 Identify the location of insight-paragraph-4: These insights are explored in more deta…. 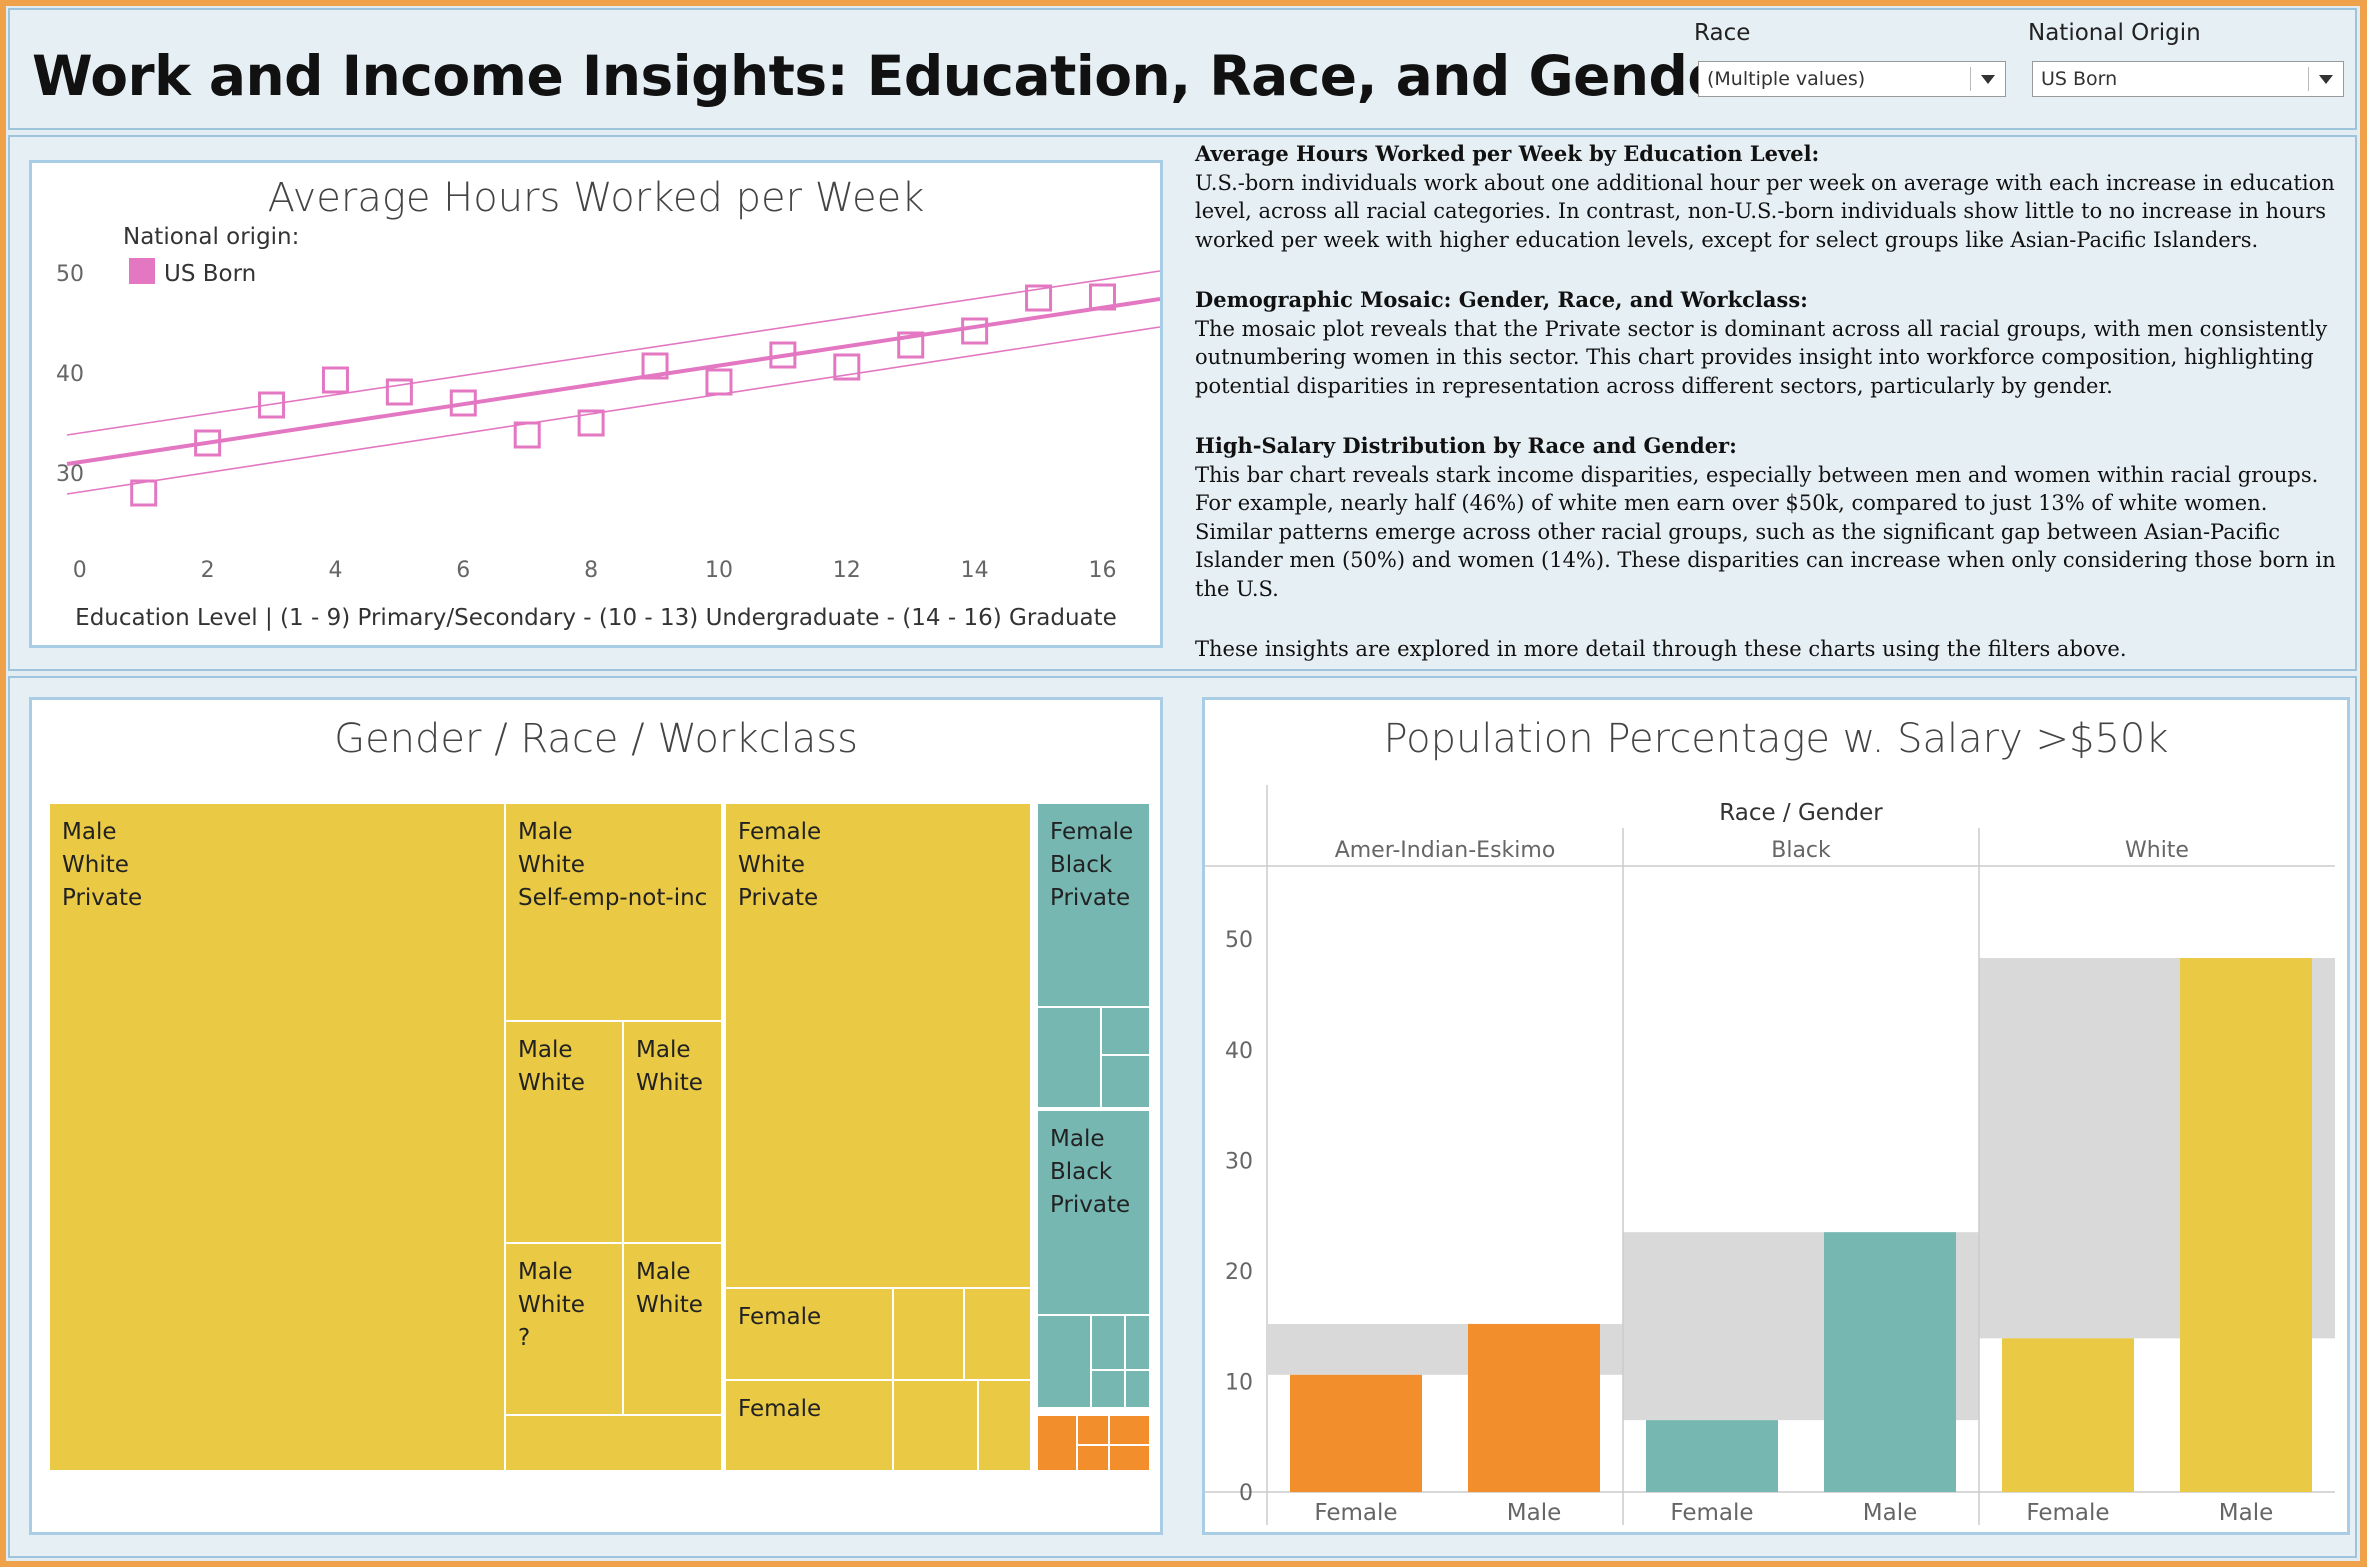
(1772, 649).